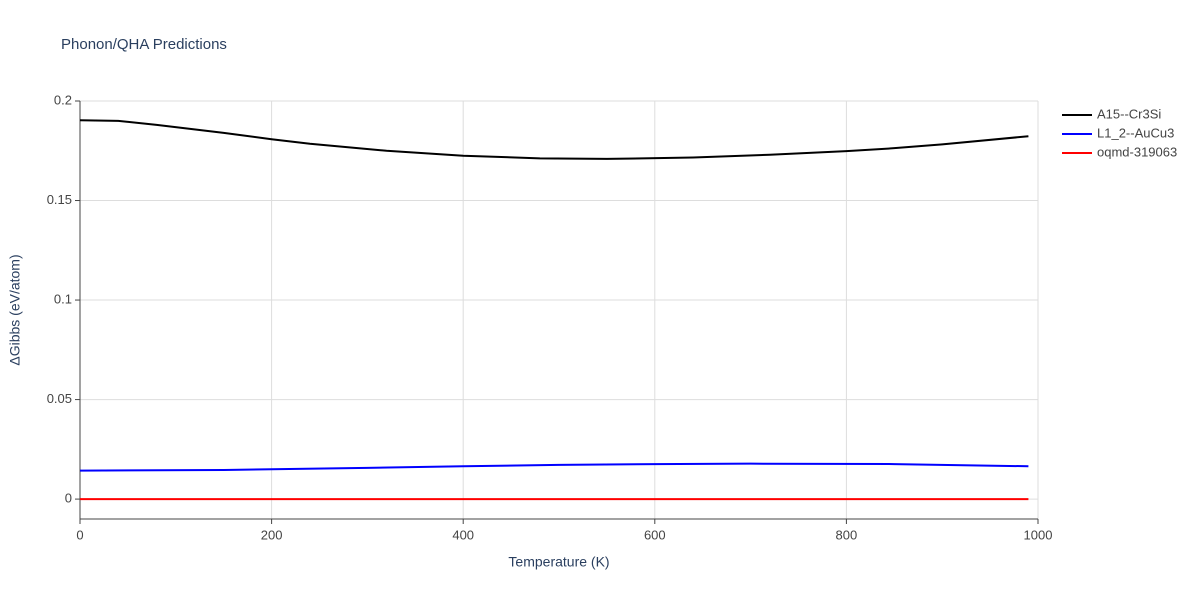 The height and width of the screenshot is (600, 1200). What do you see at coordinates (59, 199) in the screenshot?
I see `y-tick-label: 0.15` at bounding box center [59, 199].